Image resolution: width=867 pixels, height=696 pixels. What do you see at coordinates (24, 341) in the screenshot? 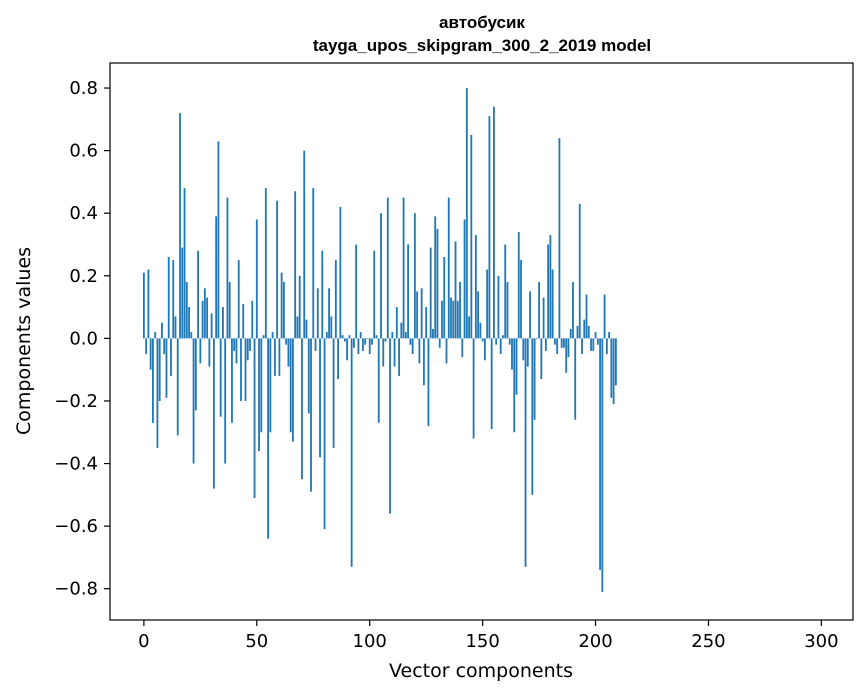
I see `y-axis-label: Components values` at bounding box center [24, 341].